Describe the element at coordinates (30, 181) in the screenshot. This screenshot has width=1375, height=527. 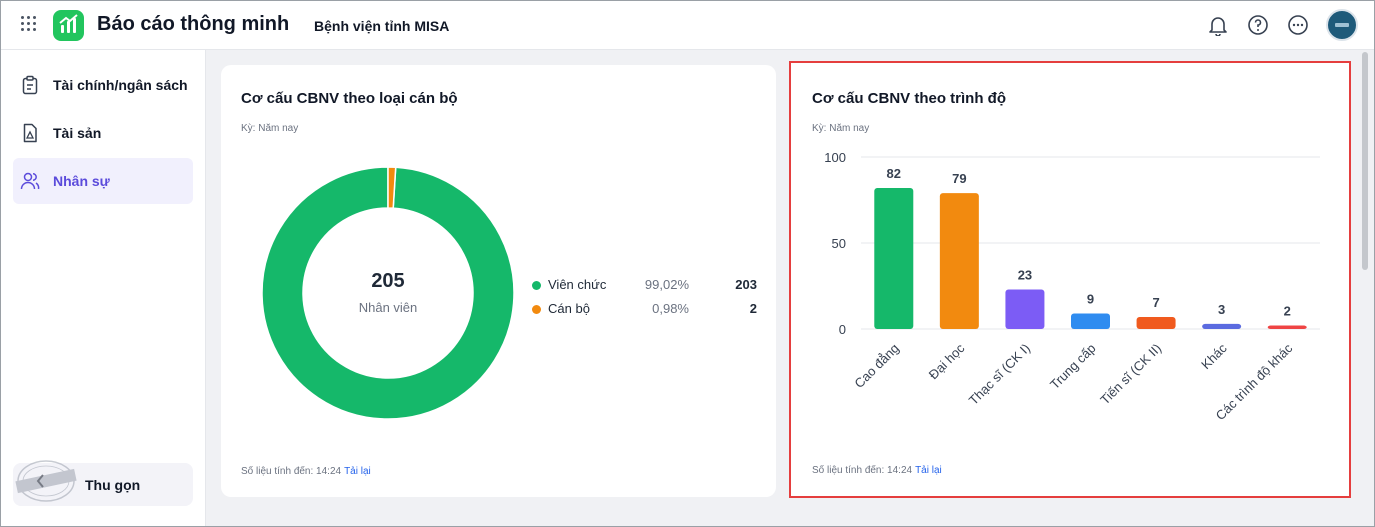
I see `users-icon` at that location.